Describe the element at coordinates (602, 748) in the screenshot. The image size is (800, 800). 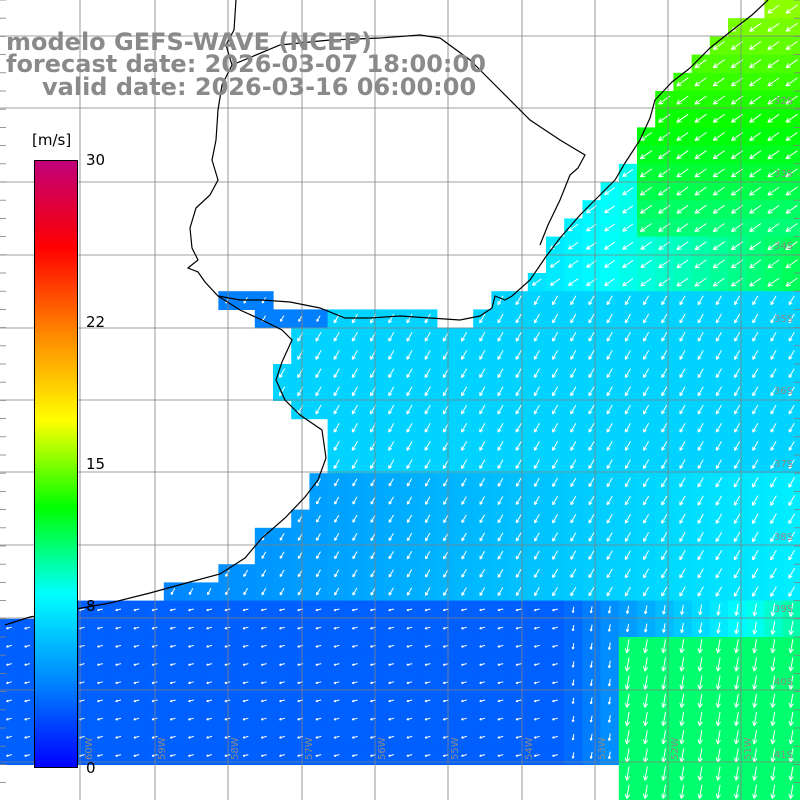
I see `longitude-label: 53W` at that location.